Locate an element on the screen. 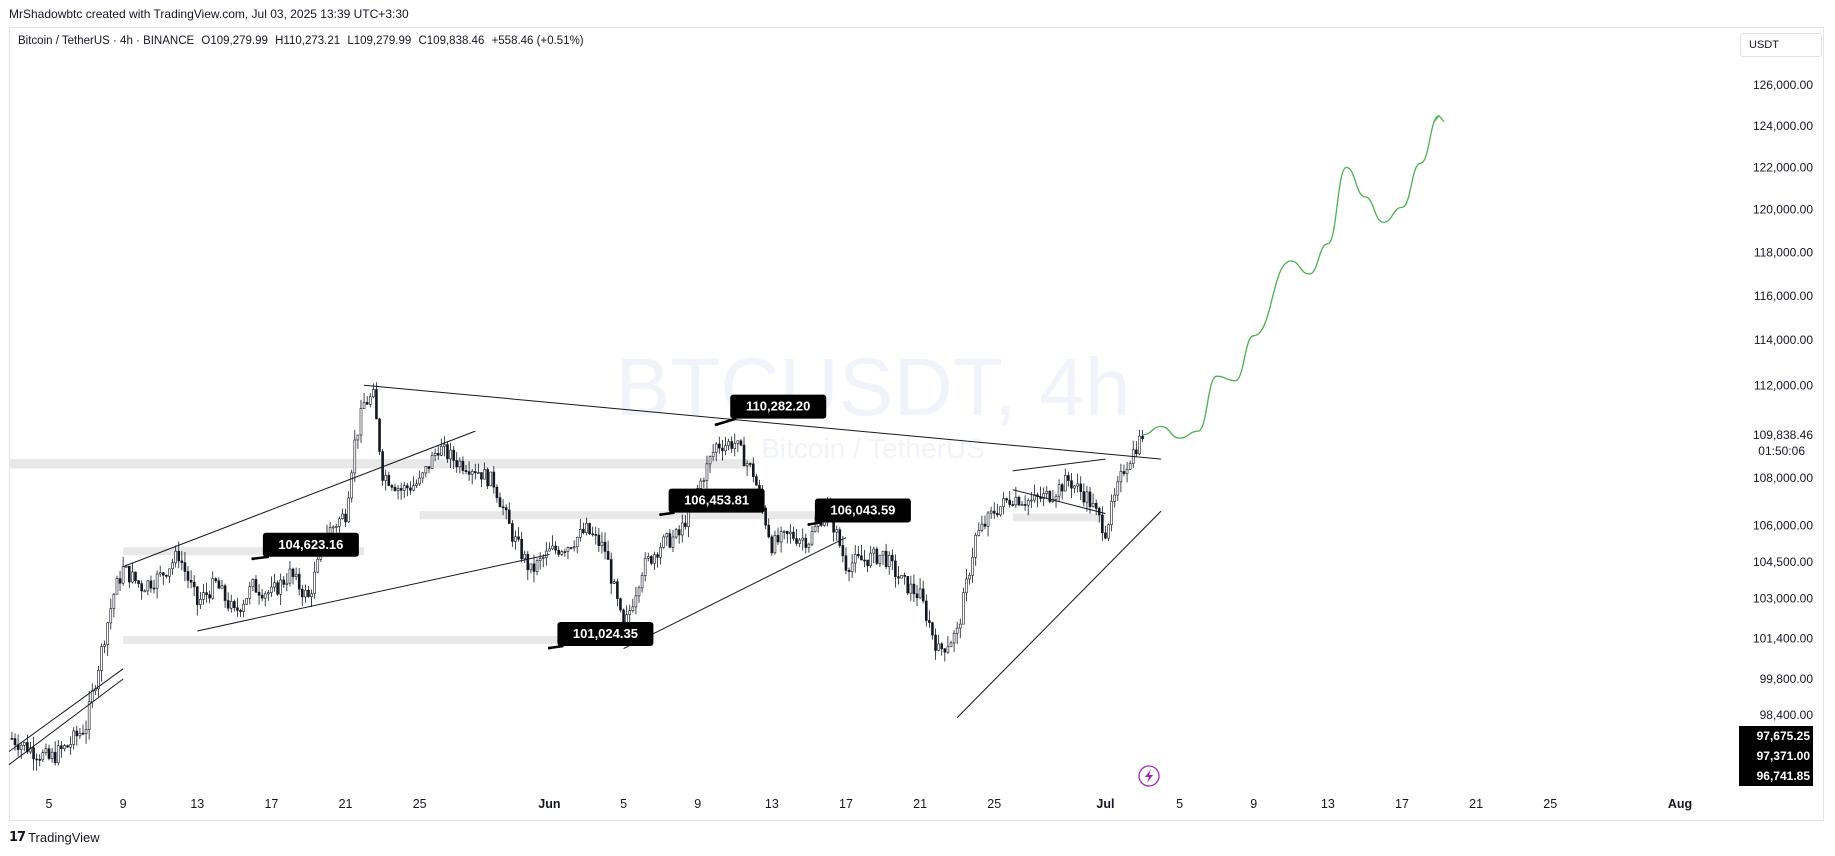  price-label-text: 106,453.81 is located at coordinates (716, 500).